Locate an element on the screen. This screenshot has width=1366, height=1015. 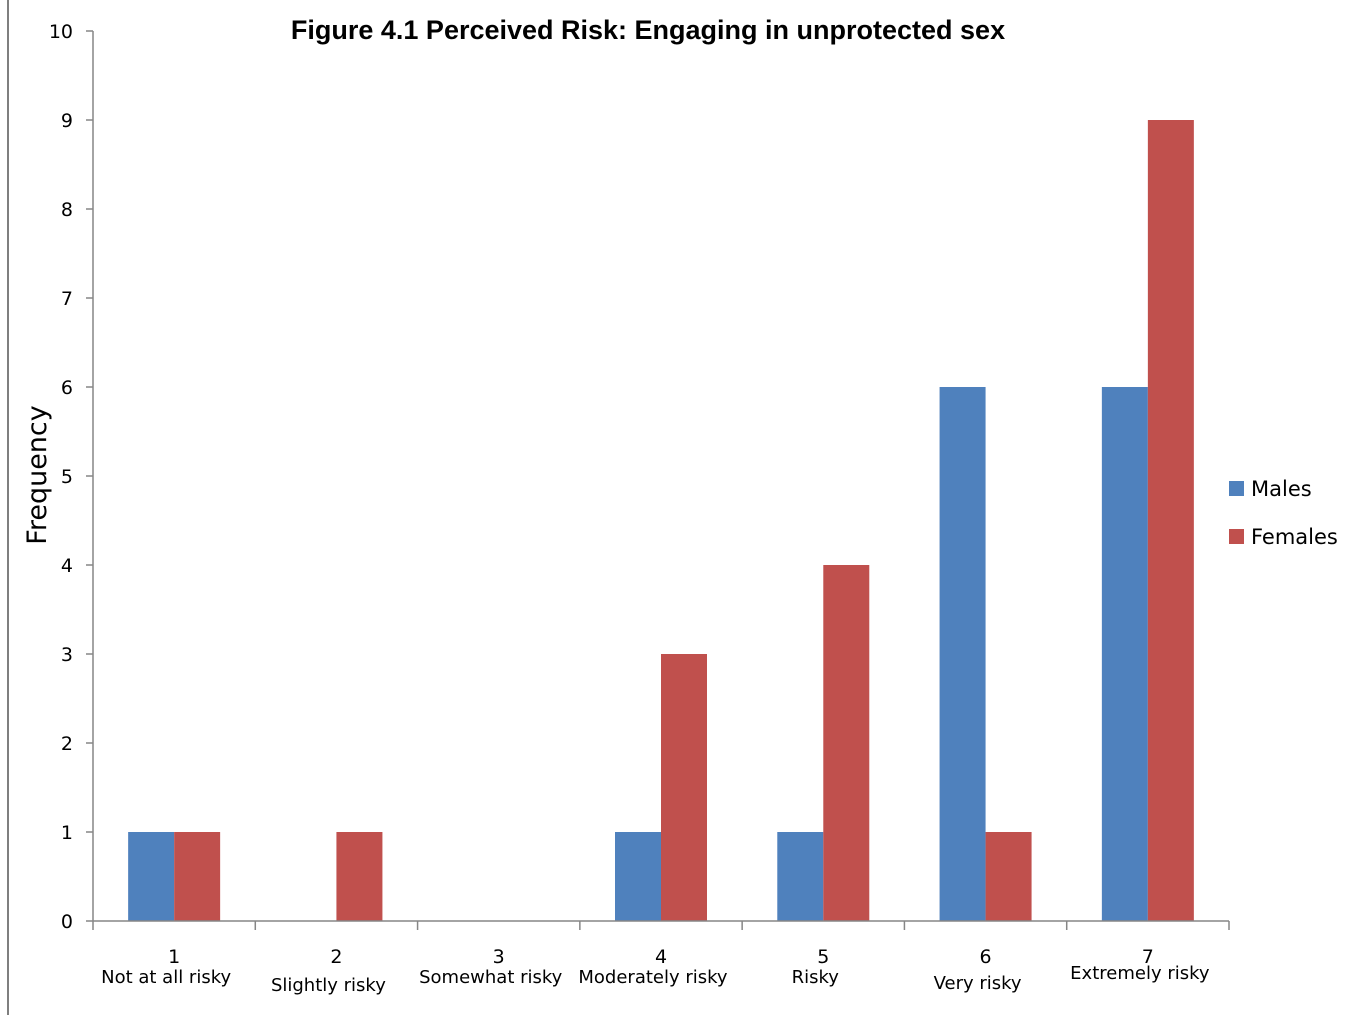
y-tick-label: 1 is located at coordinates (67, 833).